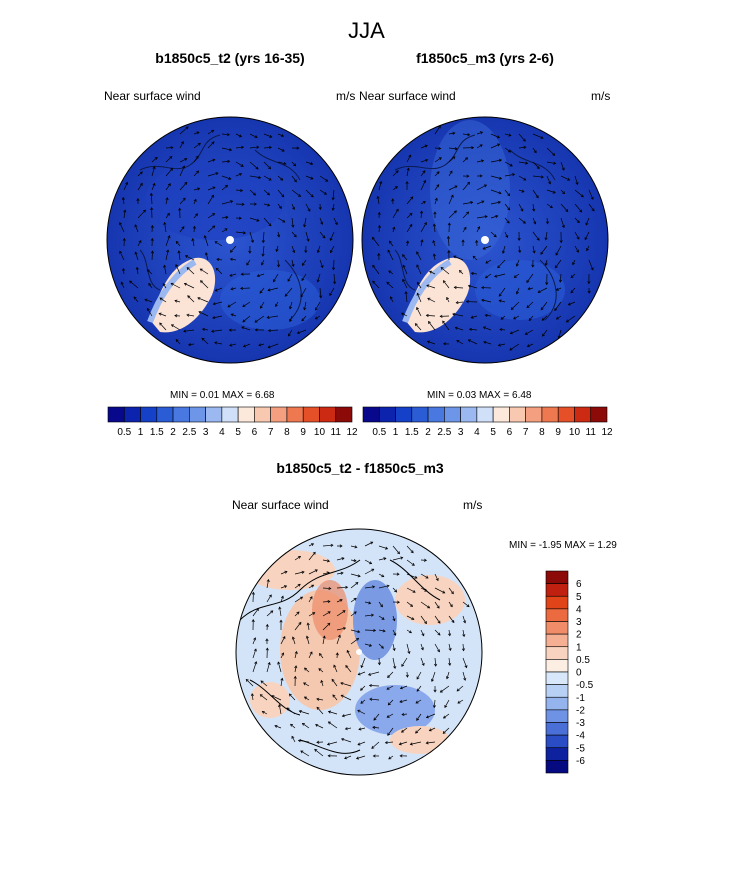  What do you see at coordinates (580, 736) in the screenshot?
I see `colorbar-tick-label: -4` at bounding box center [580, 736].